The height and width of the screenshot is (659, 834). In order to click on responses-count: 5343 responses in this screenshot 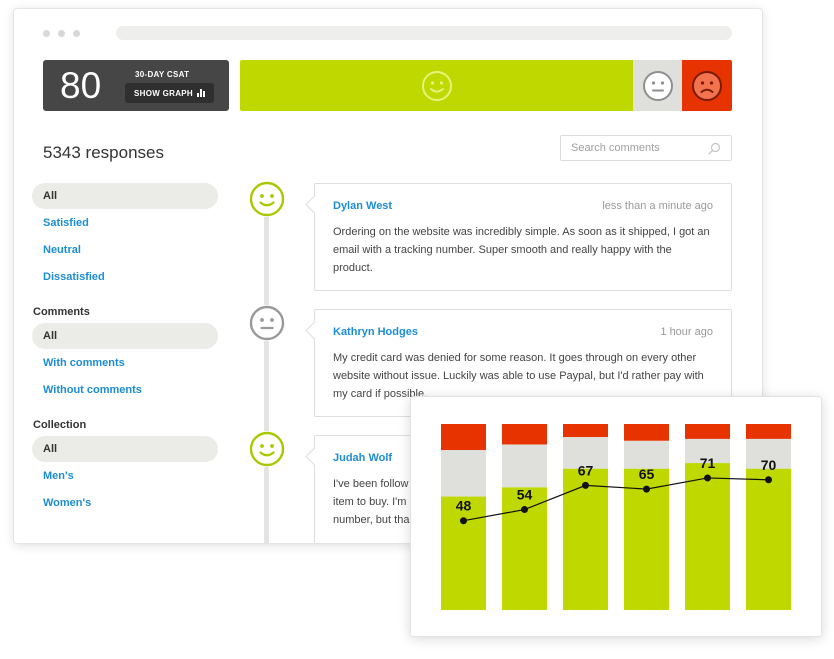, I will do `click(103, 152)`.